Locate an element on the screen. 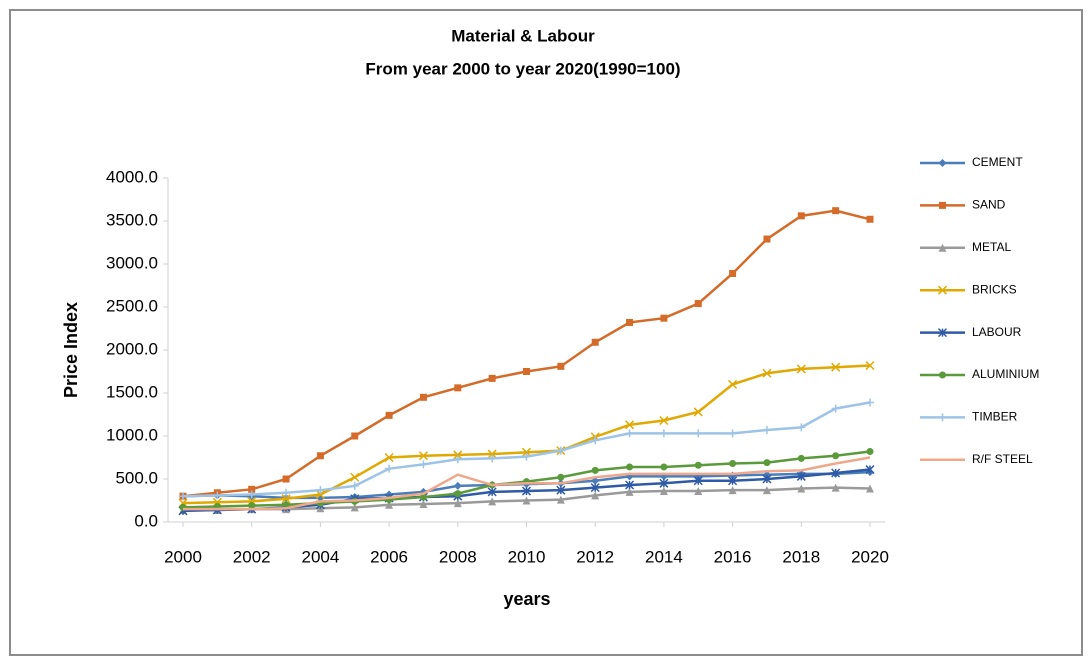  y-tick-label: 2500.0 is located at coordinates (132, 305).